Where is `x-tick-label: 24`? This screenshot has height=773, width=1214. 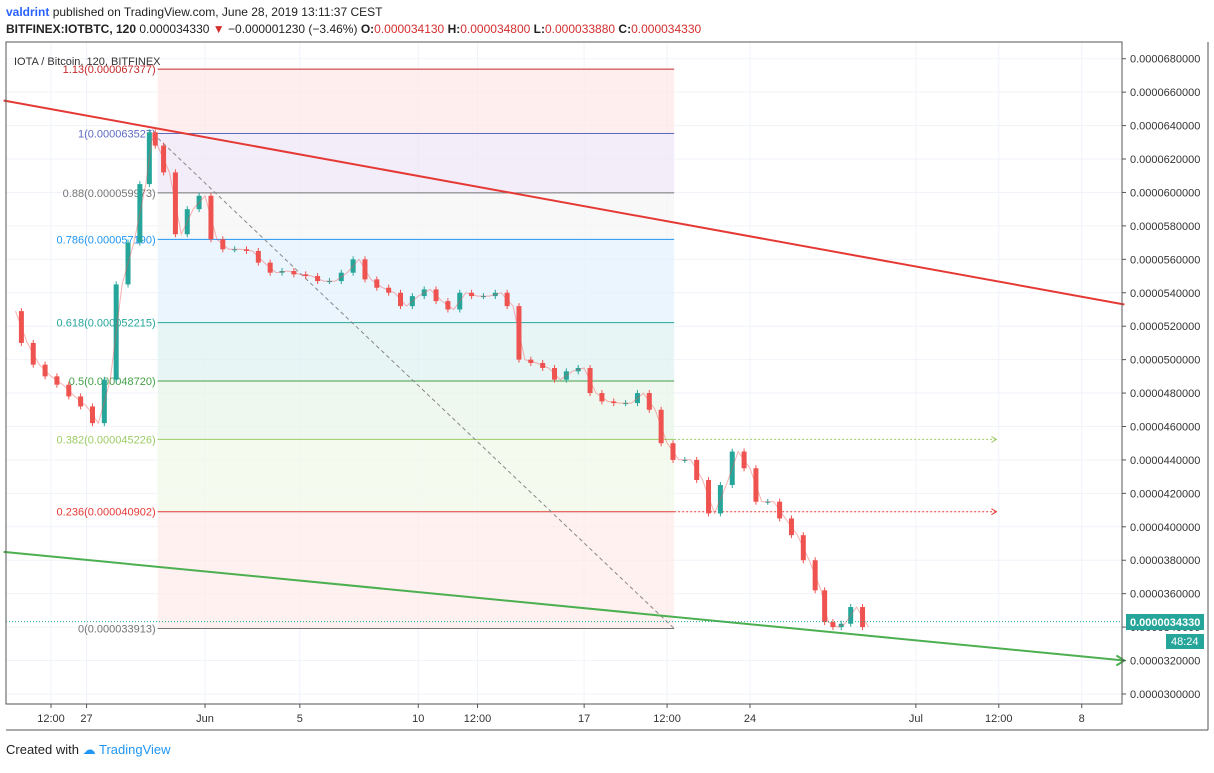
x-tick-label: 24 is located at coordinates (750, 719).